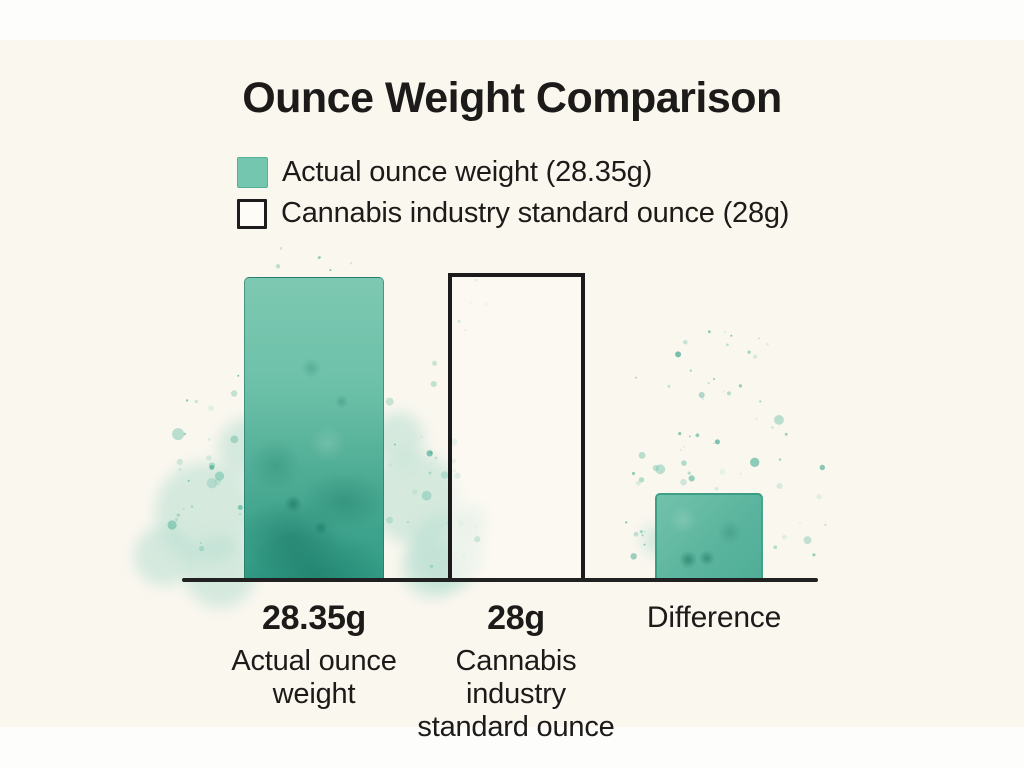  Describe the element at coordinates (709, 536) in the screenshot. I see `bar-difference` at that location.